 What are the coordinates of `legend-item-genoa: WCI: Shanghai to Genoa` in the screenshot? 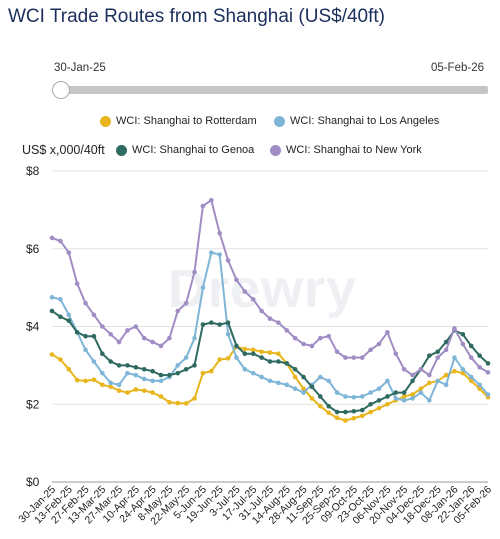 It's located at (185, 150).